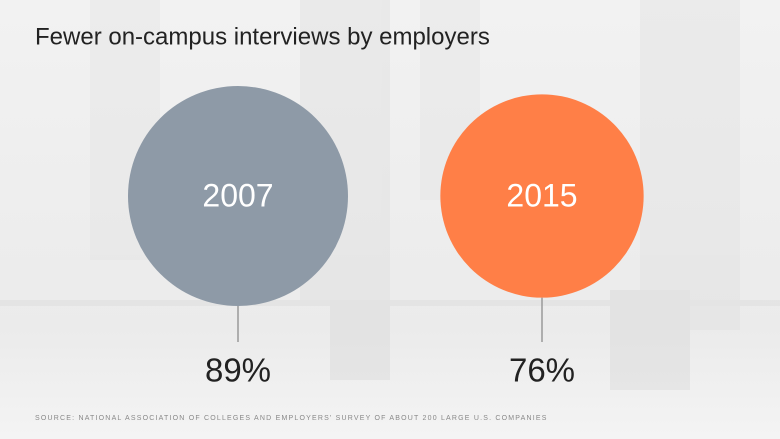 The width and height of the screenshot is (780, 439). Describe the element at coordinates (262, 36) in the screenshot. I see `chart-title: Fewer on-campus interviews by employers` at that location.